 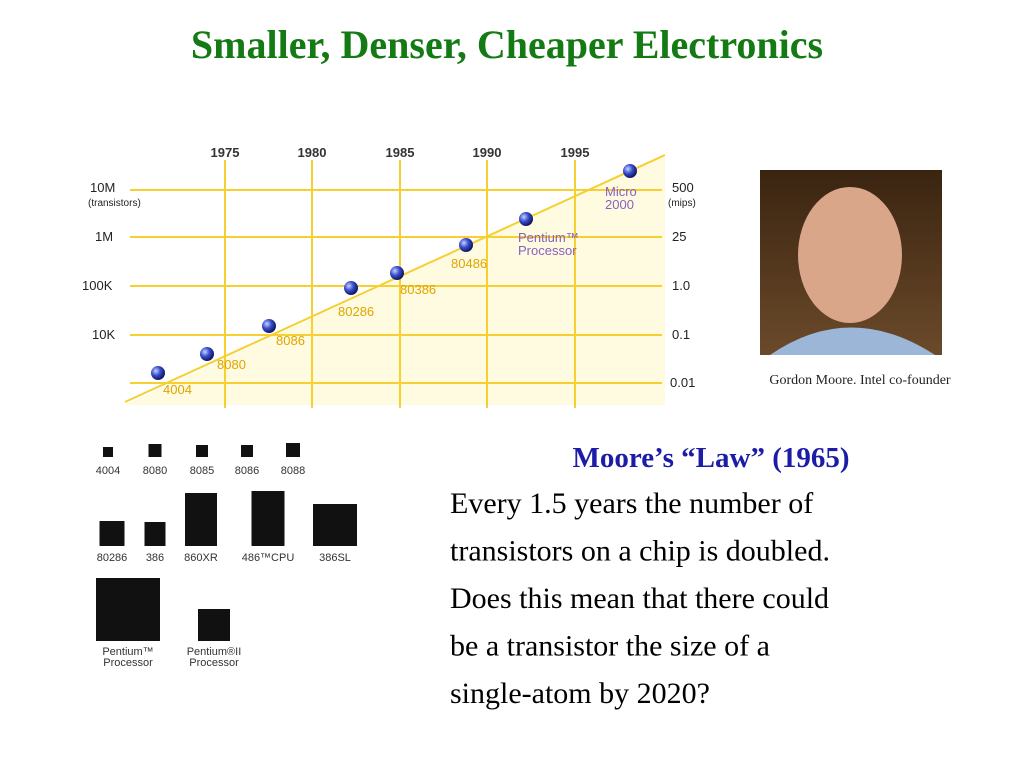 I want to click on text-heading: Moore’s “Law” (1965), so click(x=710, y=458).